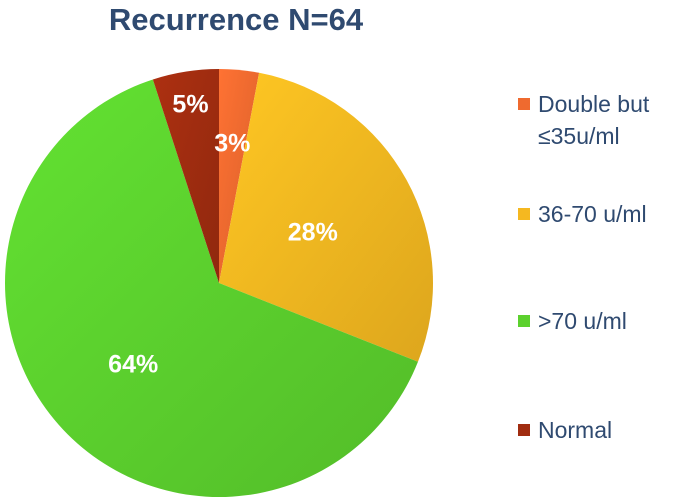  What do you see at coordinates (313, 233) in the screenshot?
I see `slice-label-2: 28%` at bounding box center [313, 233].